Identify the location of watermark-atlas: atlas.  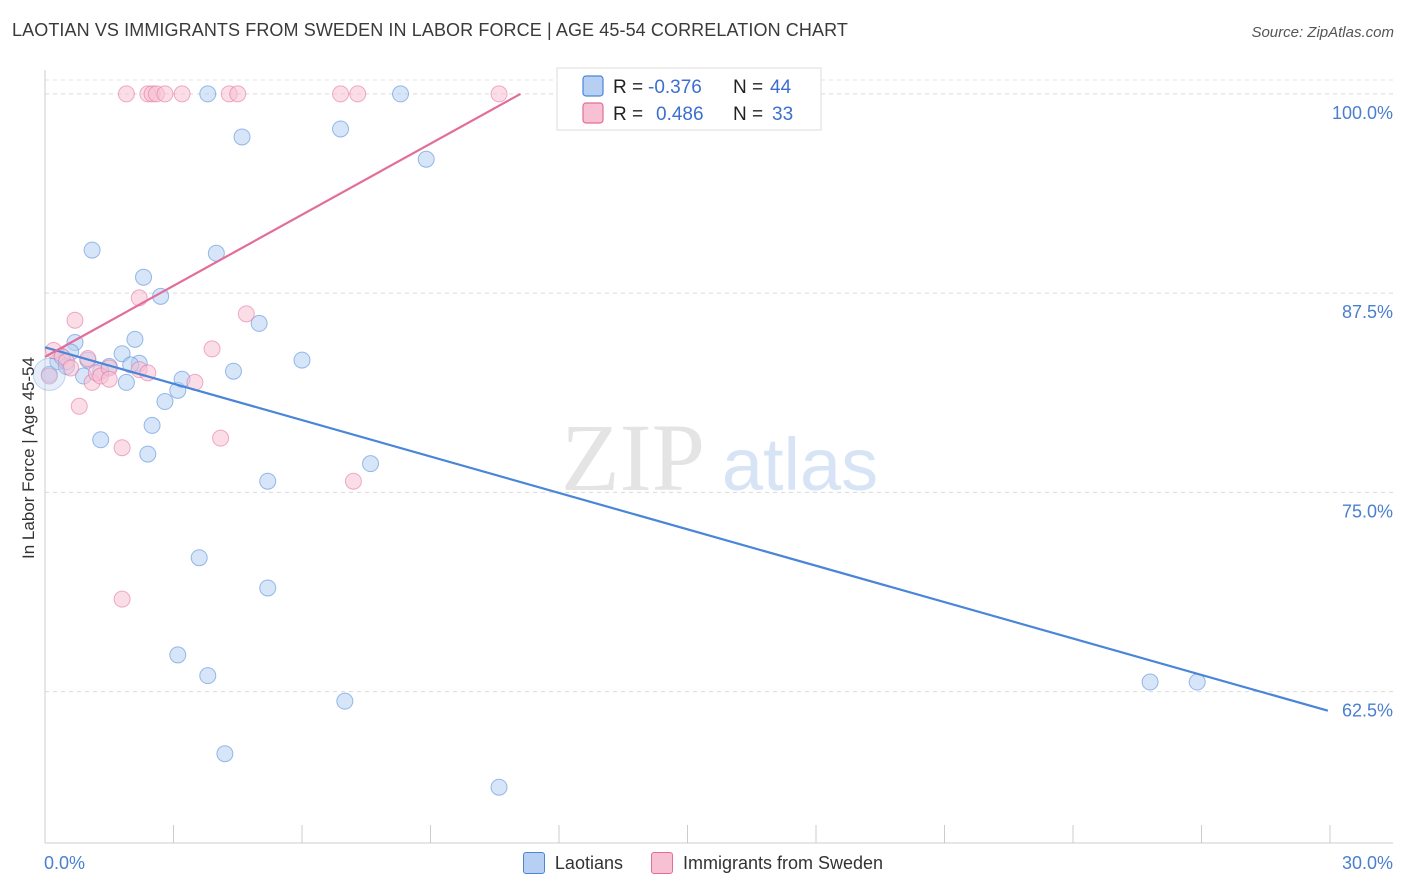
(800, 464).